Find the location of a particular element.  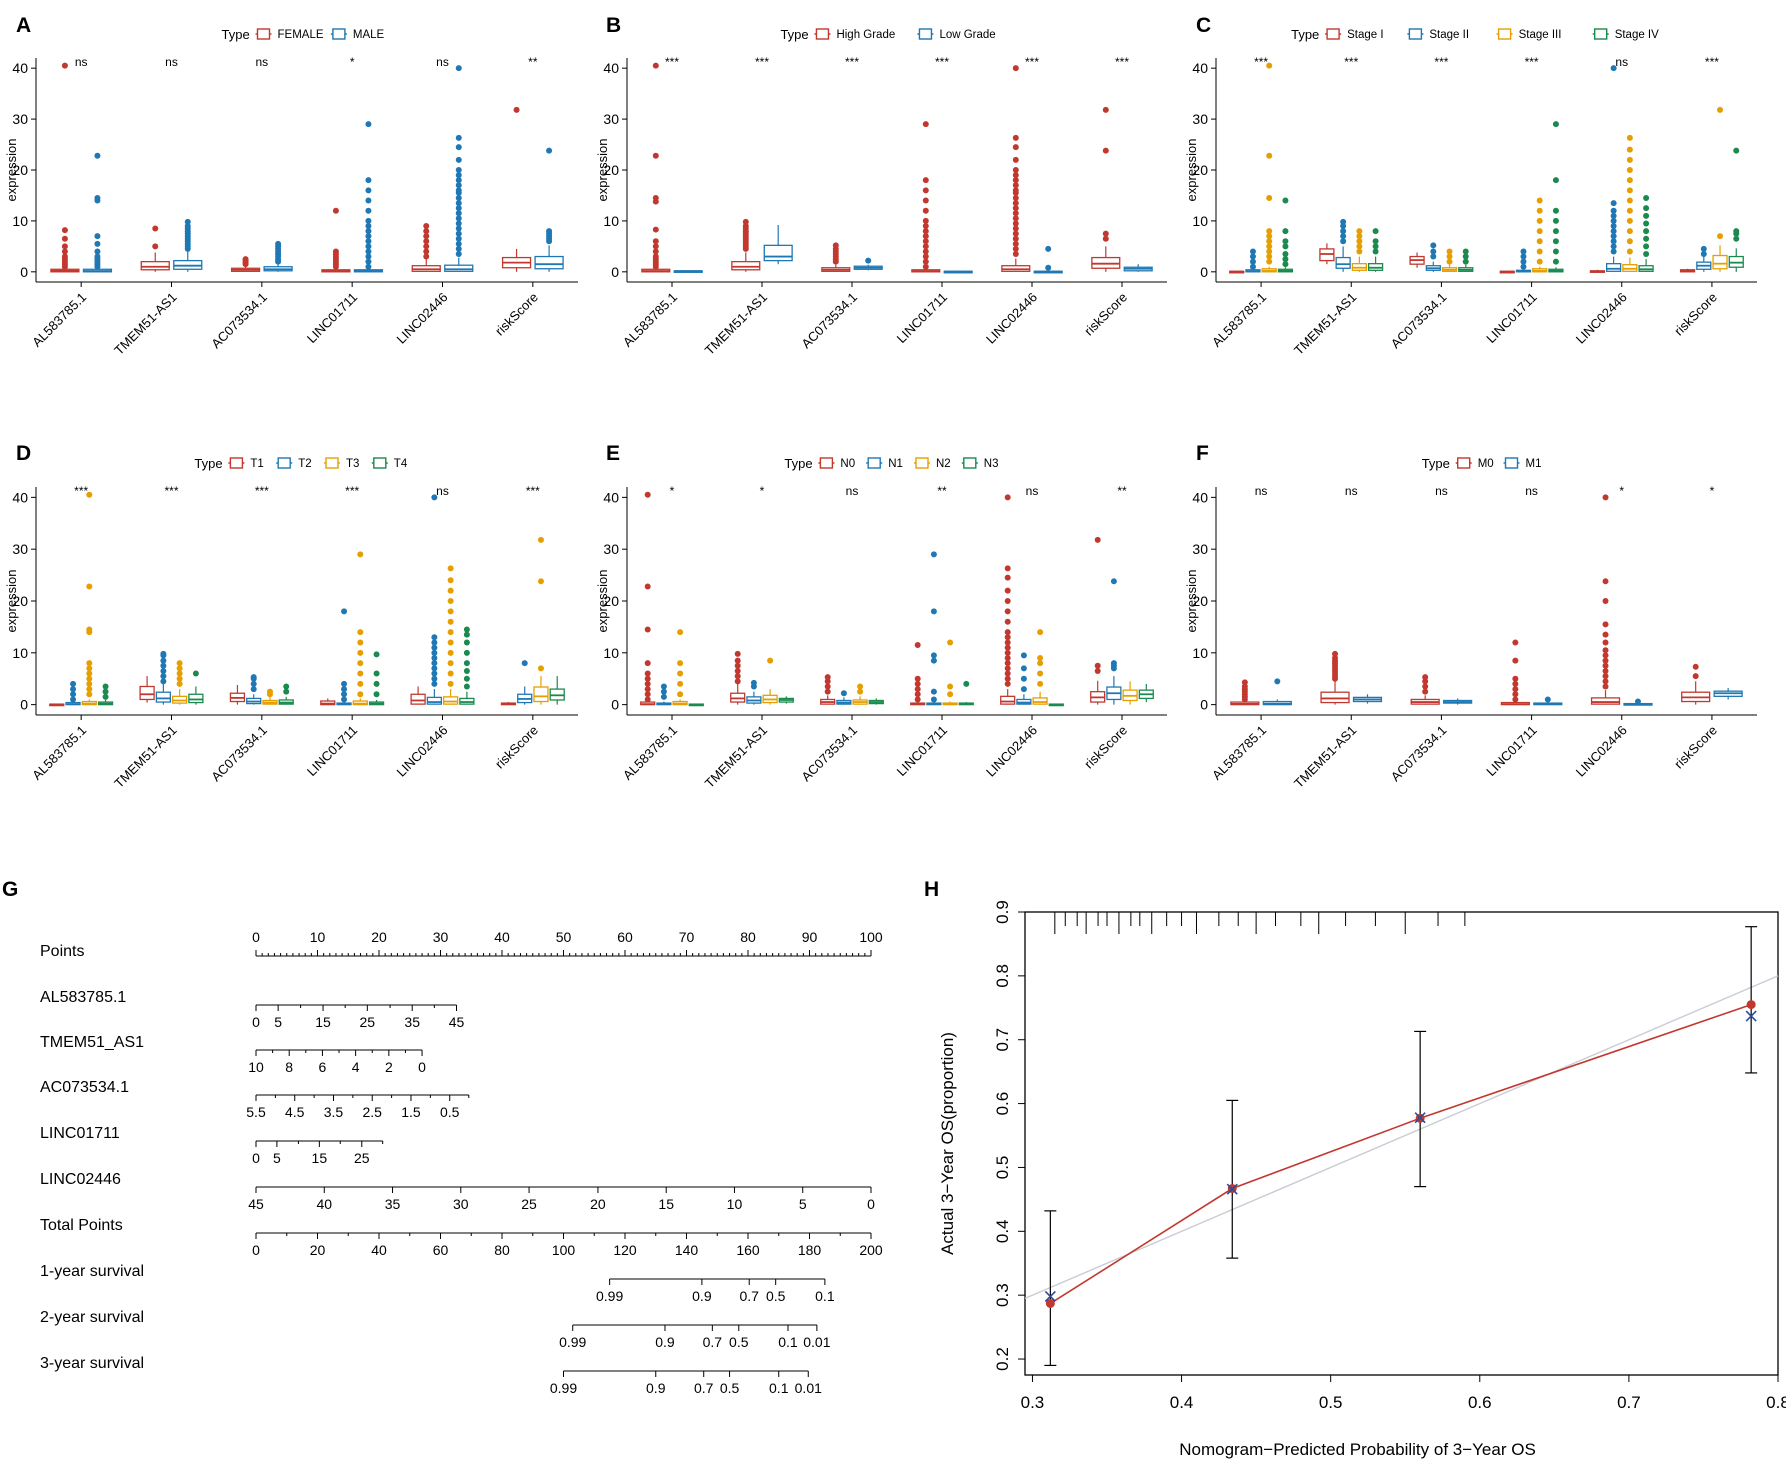

y-tick-label: 20 is located at coordinates (20, 601).